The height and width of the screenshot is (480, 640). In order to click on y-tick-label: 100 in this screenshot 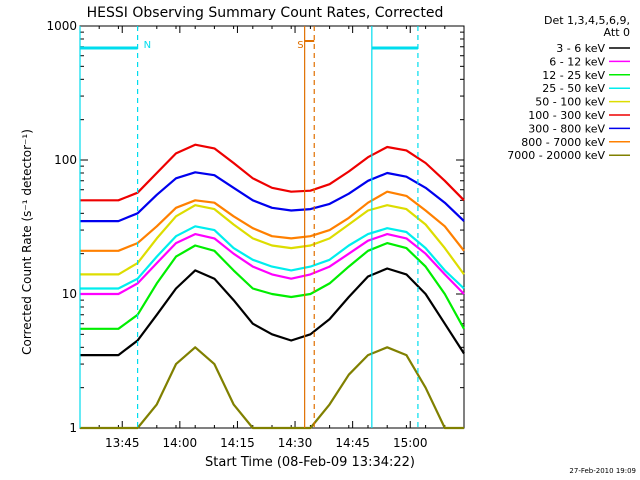, I will do `click(65, 160)`.